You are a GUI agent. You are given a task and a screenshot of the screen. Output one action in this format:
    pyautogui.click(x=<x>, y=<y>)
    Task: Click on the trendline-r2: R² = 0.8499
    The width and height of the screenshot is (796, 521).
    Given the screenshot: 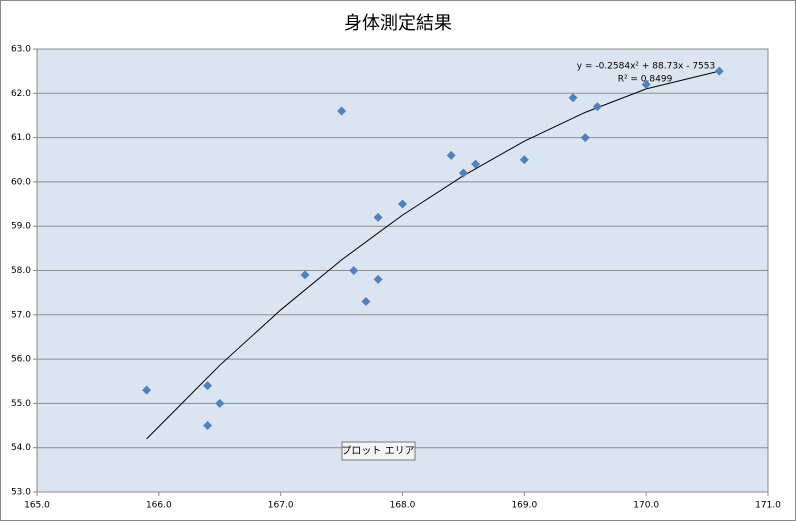 What is the action you would take?
    pyautogui.click(x=645, y=80)
    